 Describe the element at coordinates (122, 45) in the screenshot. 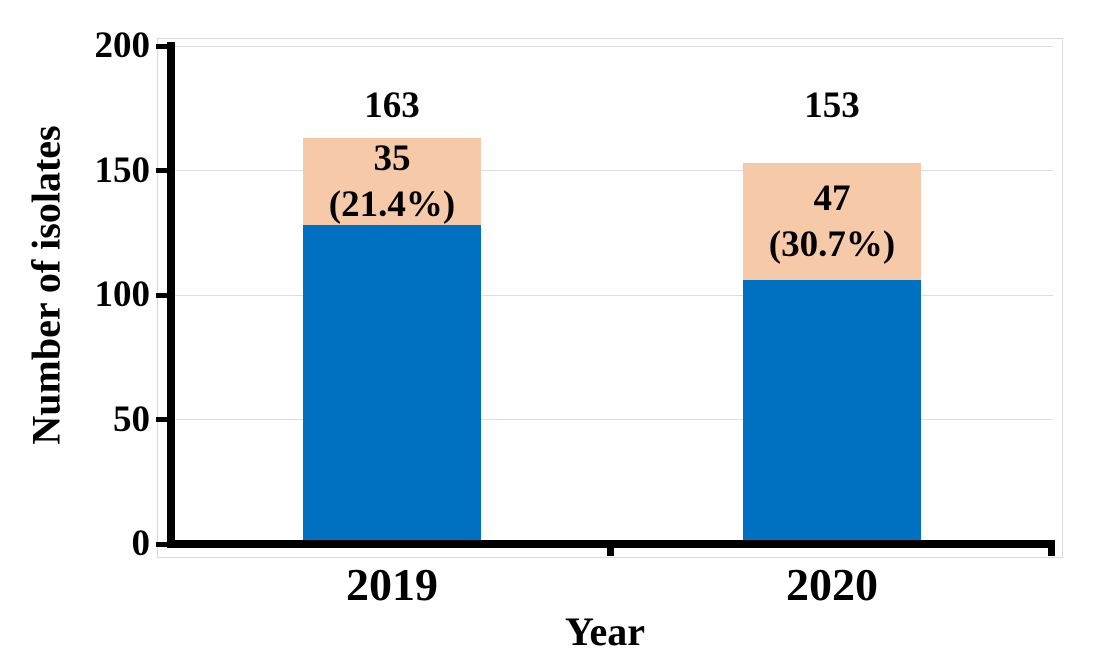

I see `y-tick-label: 200` at that location.